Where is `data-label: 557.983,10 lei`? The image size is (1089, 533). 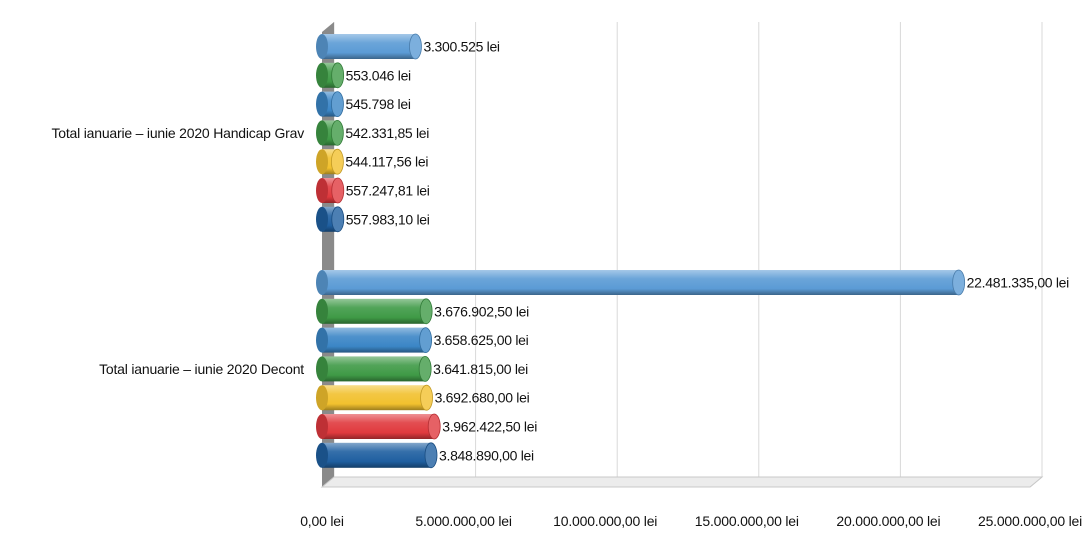
data-label: 557.983,10 lei is located at coordinates (388, 219).